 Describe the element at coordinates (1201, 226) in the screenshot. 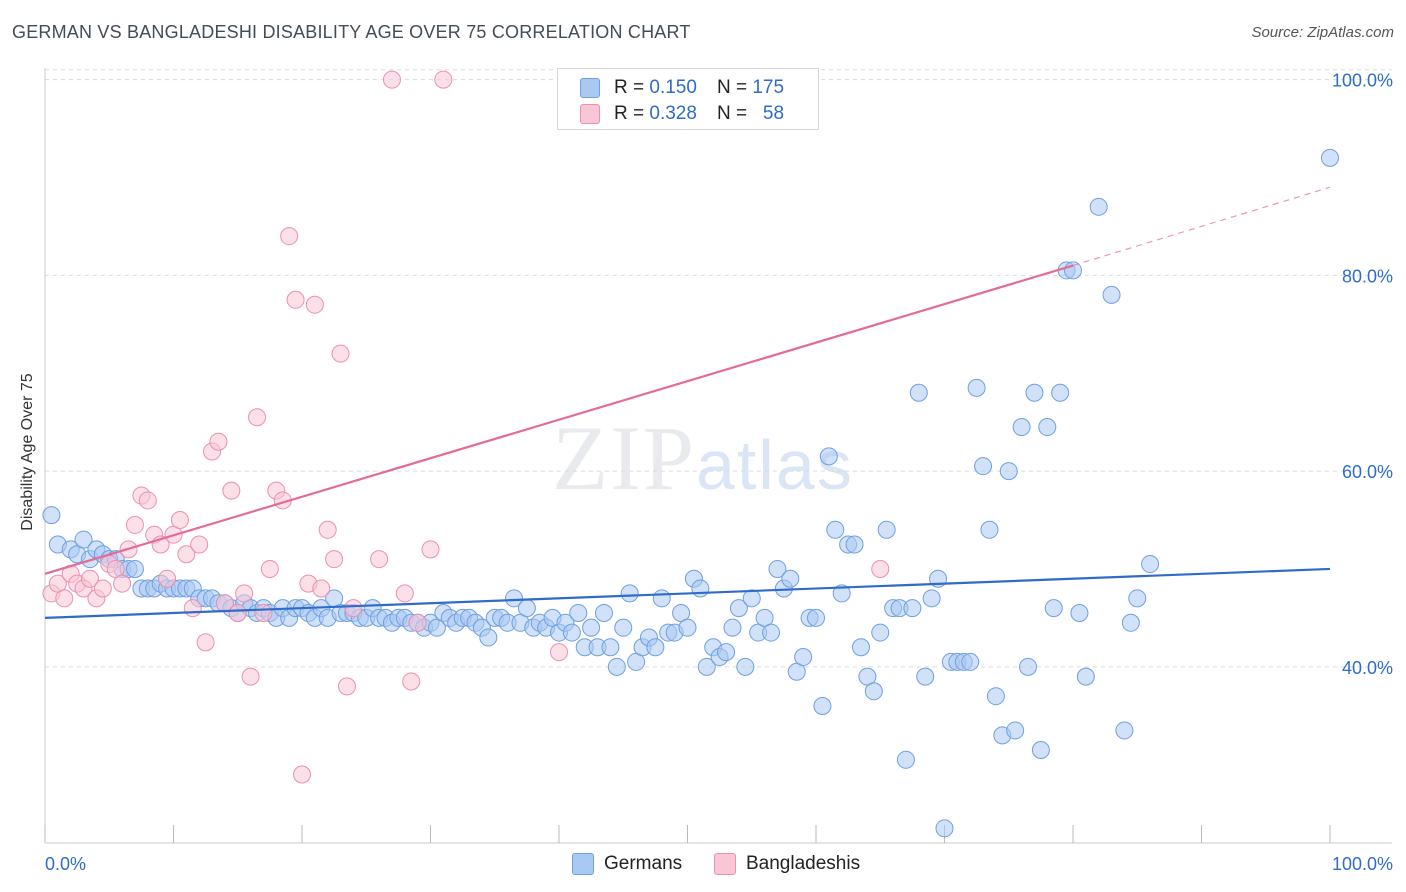

I see `bangladeshis-trend-extension` at that location.